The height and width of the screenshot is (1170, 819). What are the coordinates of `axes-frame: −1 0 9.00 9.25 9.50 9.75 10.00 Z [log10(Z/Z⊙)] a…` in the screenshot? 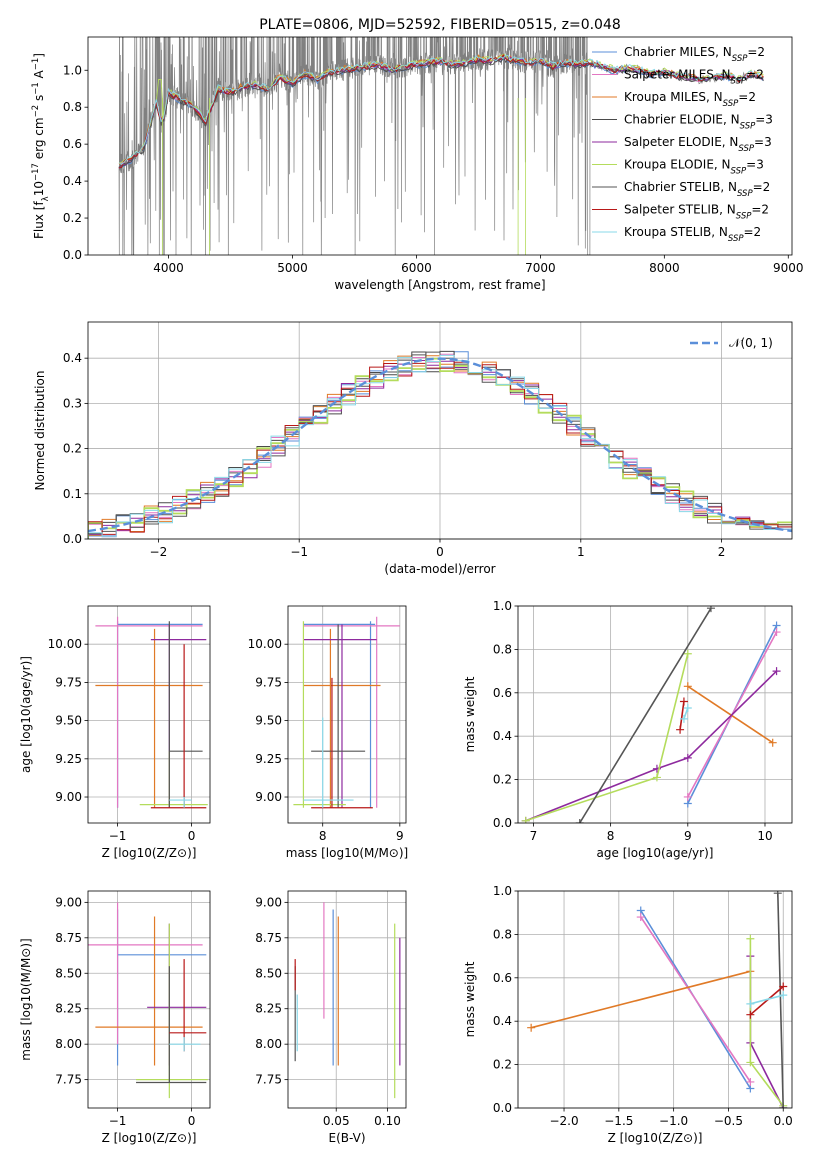 It's located at (115, 732).